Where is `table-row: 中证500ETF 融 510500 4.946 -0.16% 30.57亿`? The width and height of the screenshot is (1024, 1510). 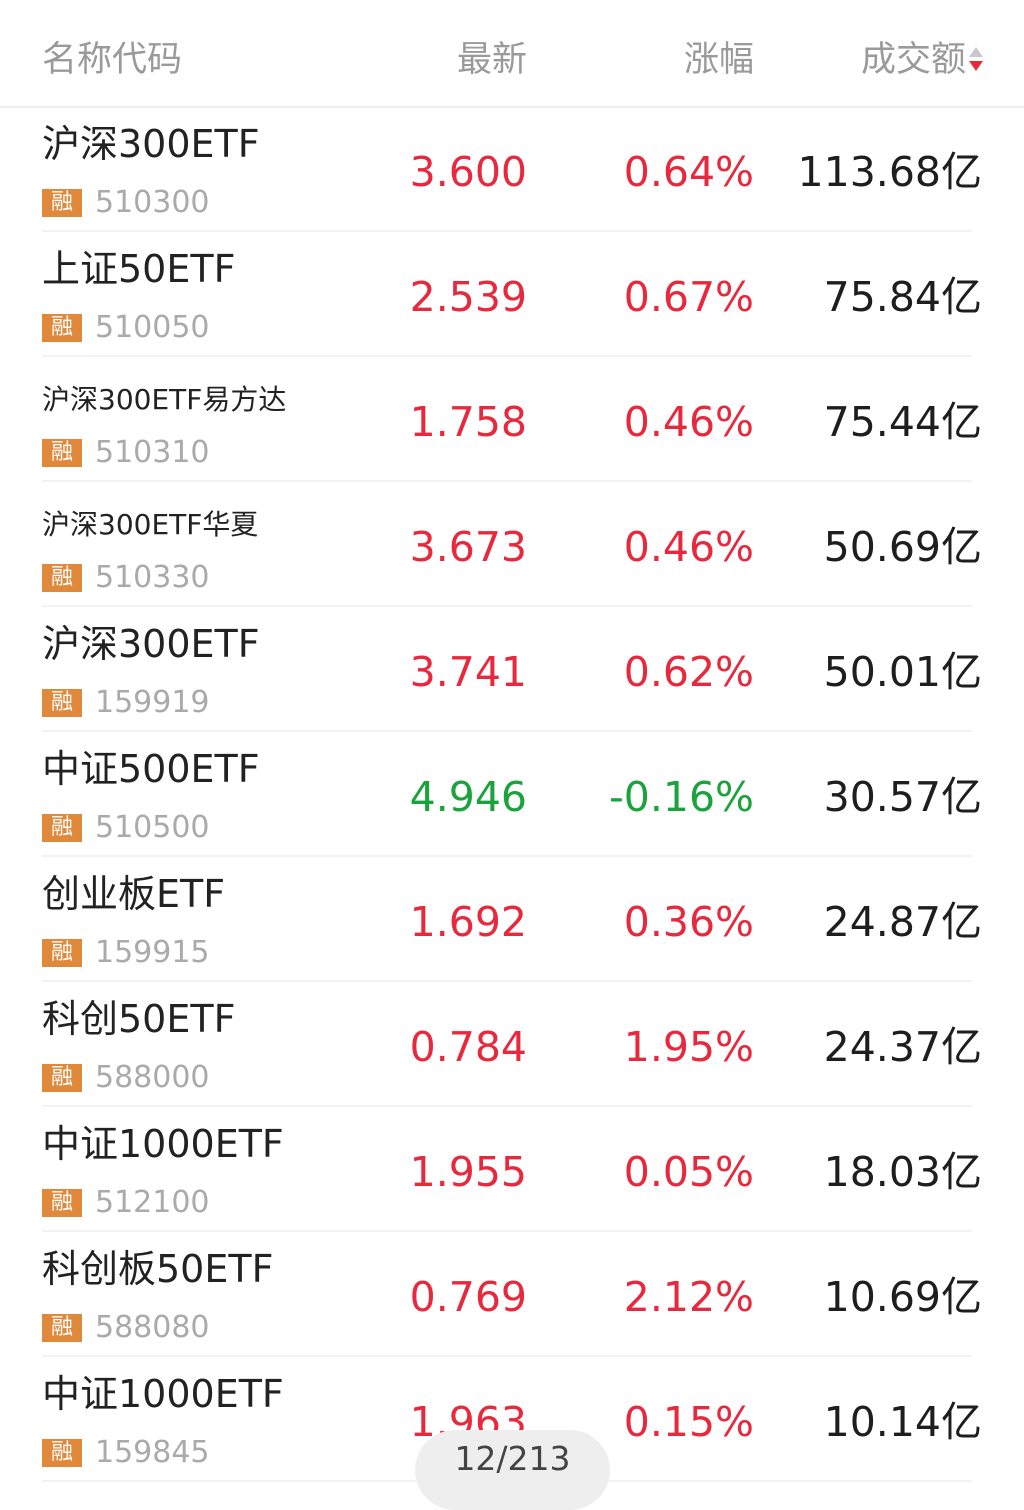
table-row: 中证500ETF 融 510500 4.946 -0.16% 30.57亿 is located at coordinates (512, 794).